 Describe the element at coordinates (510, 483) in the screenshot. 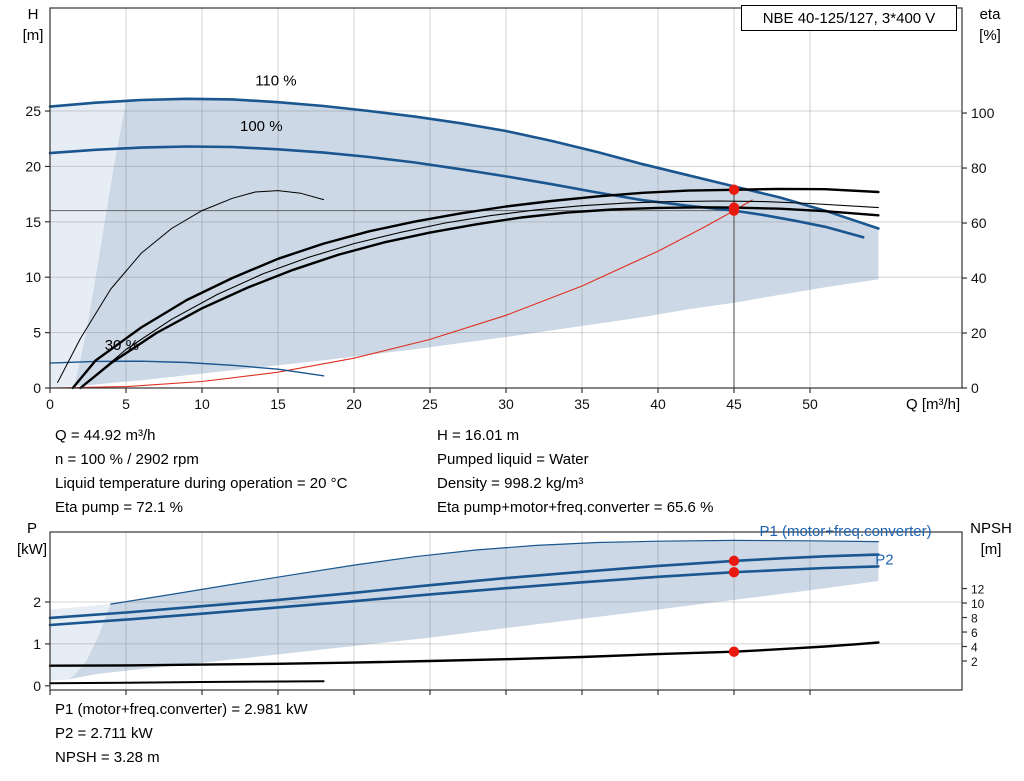

I see `info-density: Density = 998.2 kg/m³` at that location.